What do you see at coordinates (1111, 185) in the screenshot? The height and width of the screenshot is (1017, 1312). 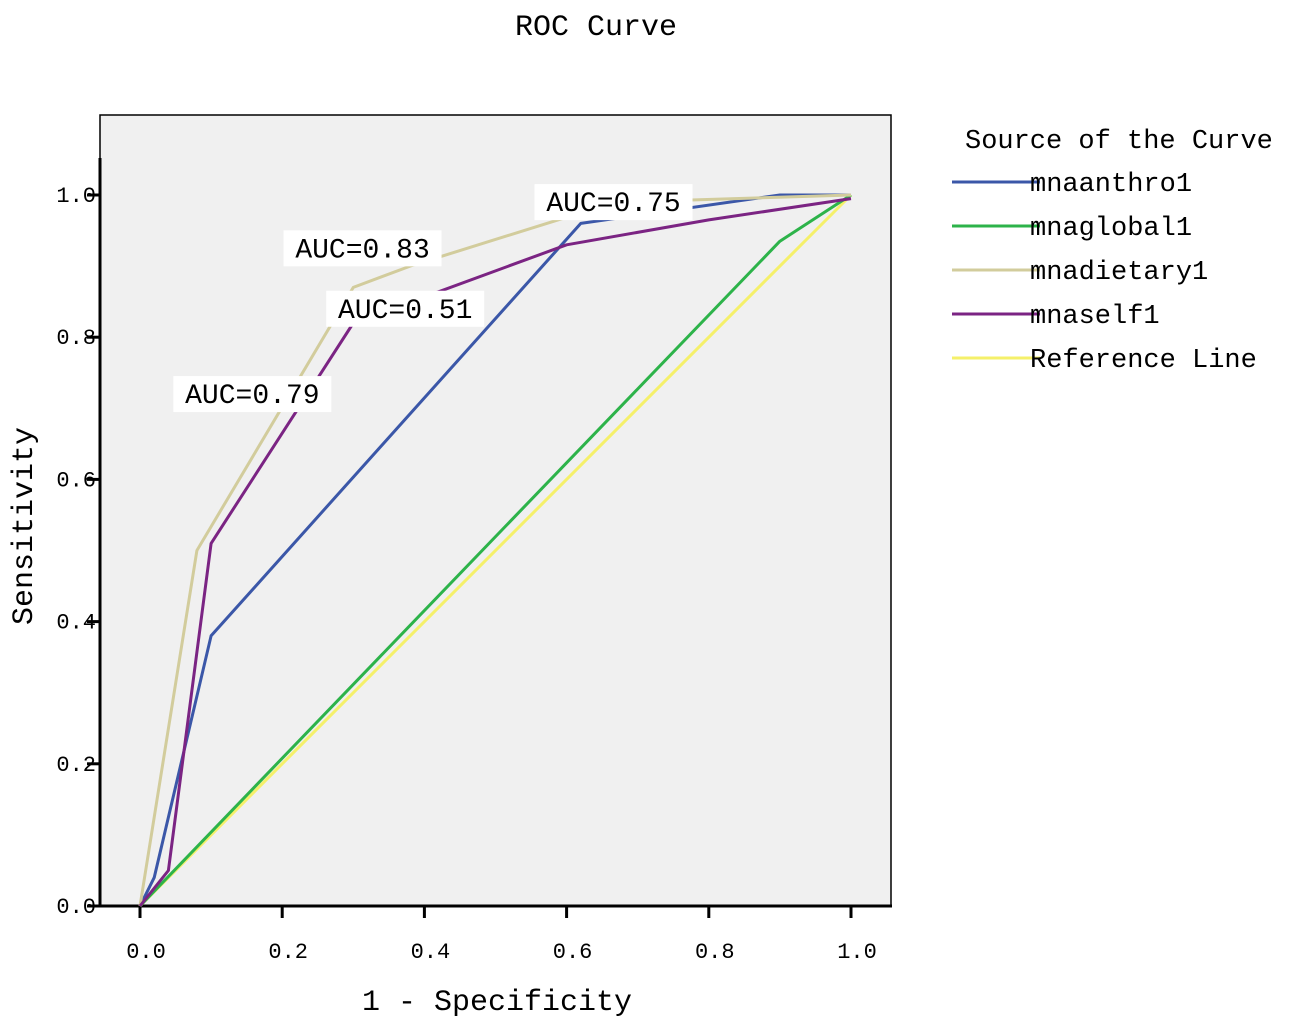 I see `legend-label: mnaanthro1` at bounding box center [1111, 185].